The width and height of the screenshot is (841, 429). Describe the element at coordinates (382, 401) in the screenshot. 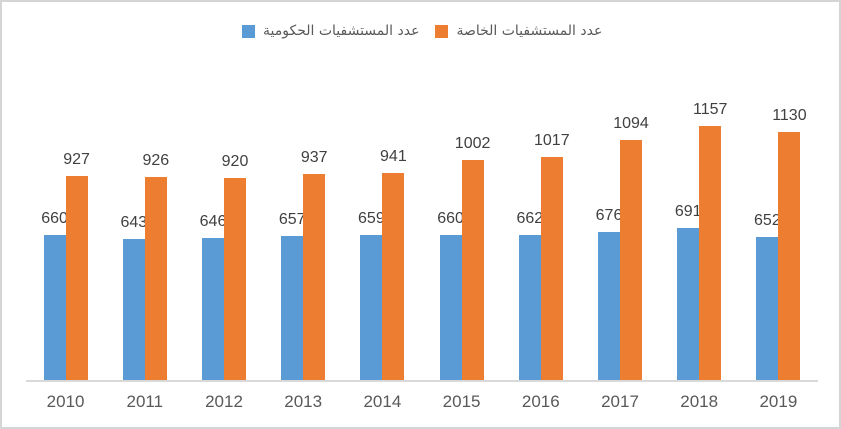

I see `x-tick-label-2014: 2014` at that location.